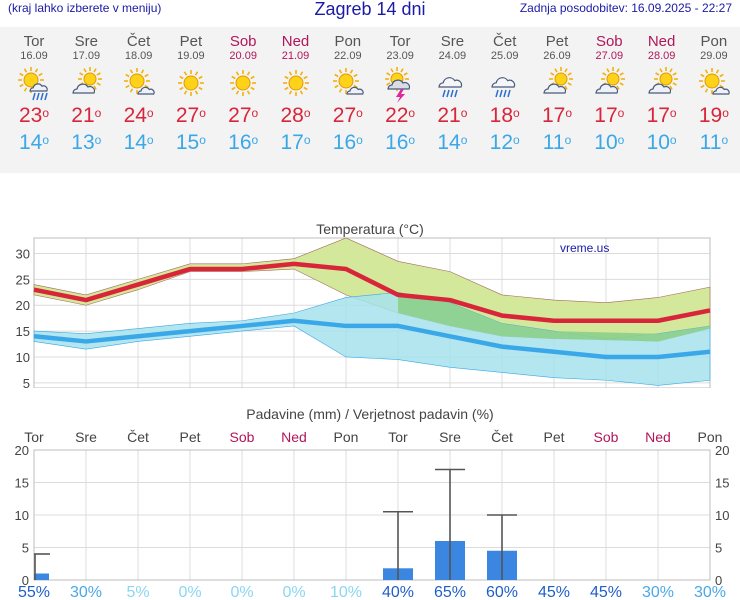 This screenshot has height=600, width=740. Describe the element at coordinates (450, 437) in the screenshot. I see `x-tick-label: Sre` at that location.